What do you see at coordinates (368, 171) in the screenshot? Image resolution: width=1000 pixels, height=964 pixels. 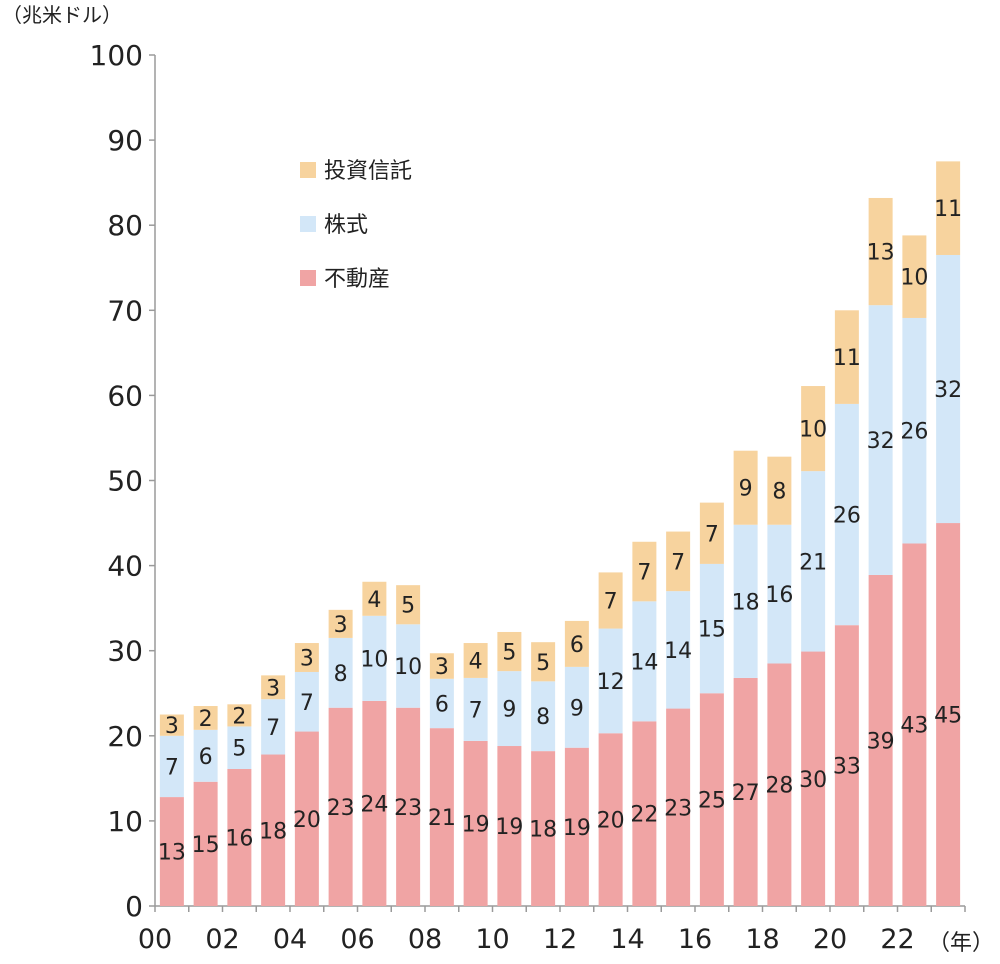 I see `legend-label: 投資信託` at bounding box center [368, 171].